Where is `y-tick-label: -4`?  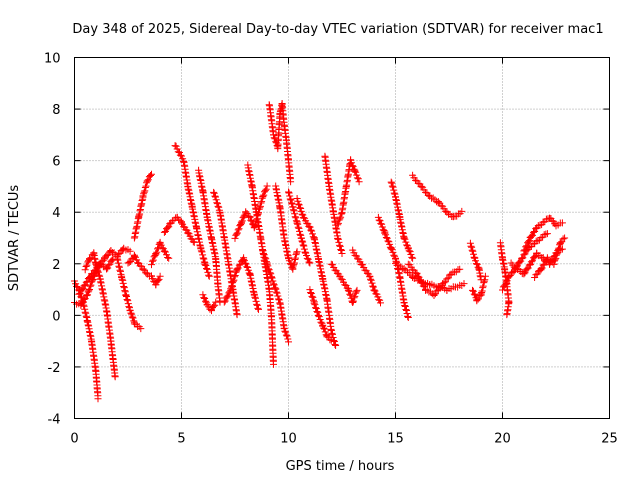 y-tick-label: -4 is located at coordinates (54, 420).